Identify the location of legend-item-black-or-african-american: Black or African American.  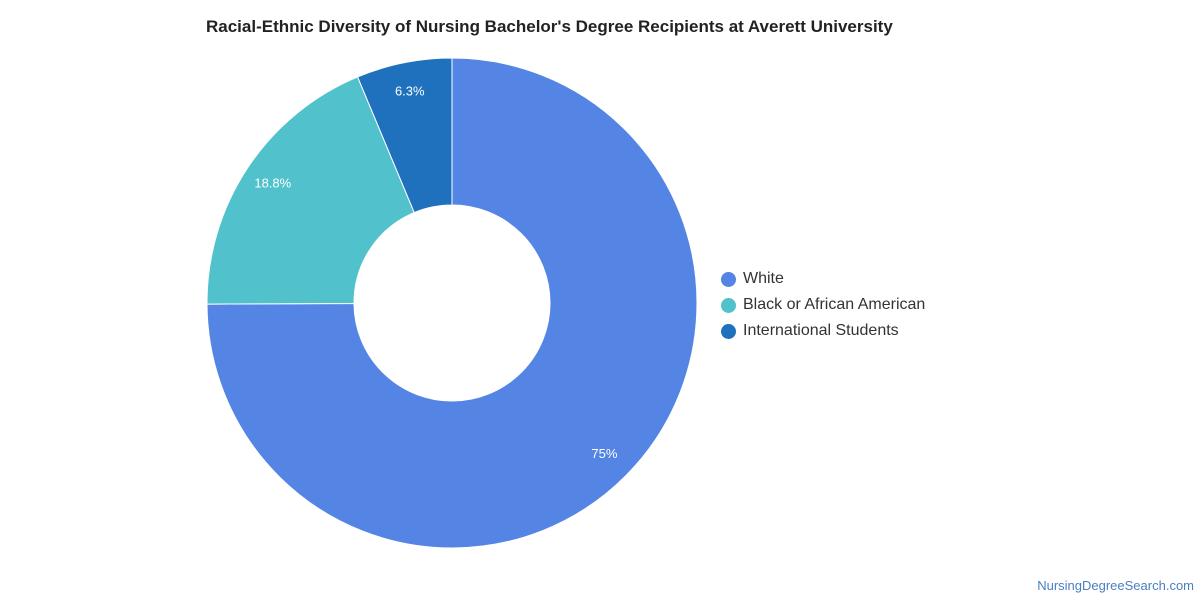
(823, 305).